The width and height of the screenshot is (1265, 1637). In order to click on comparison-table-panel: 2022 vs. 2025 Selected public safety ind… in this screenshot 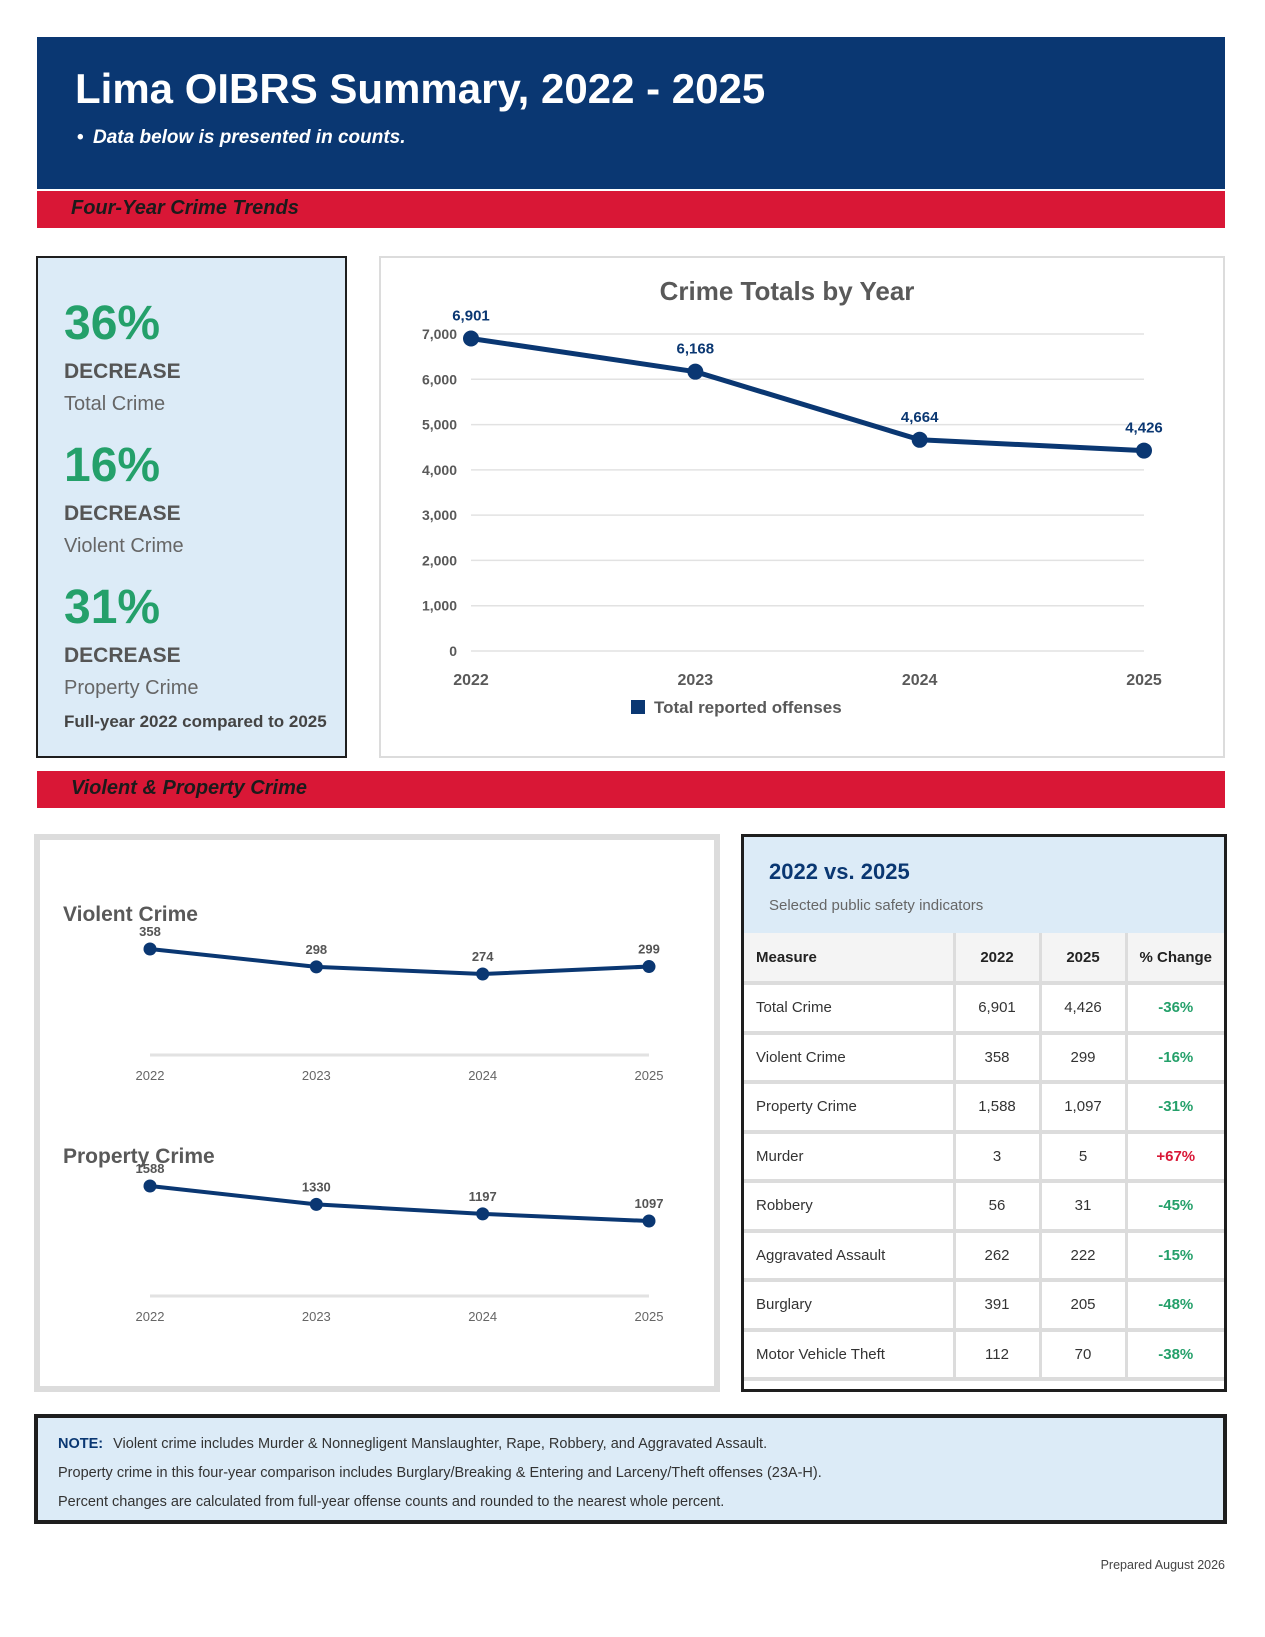, I will do `click(984, 1113)`.